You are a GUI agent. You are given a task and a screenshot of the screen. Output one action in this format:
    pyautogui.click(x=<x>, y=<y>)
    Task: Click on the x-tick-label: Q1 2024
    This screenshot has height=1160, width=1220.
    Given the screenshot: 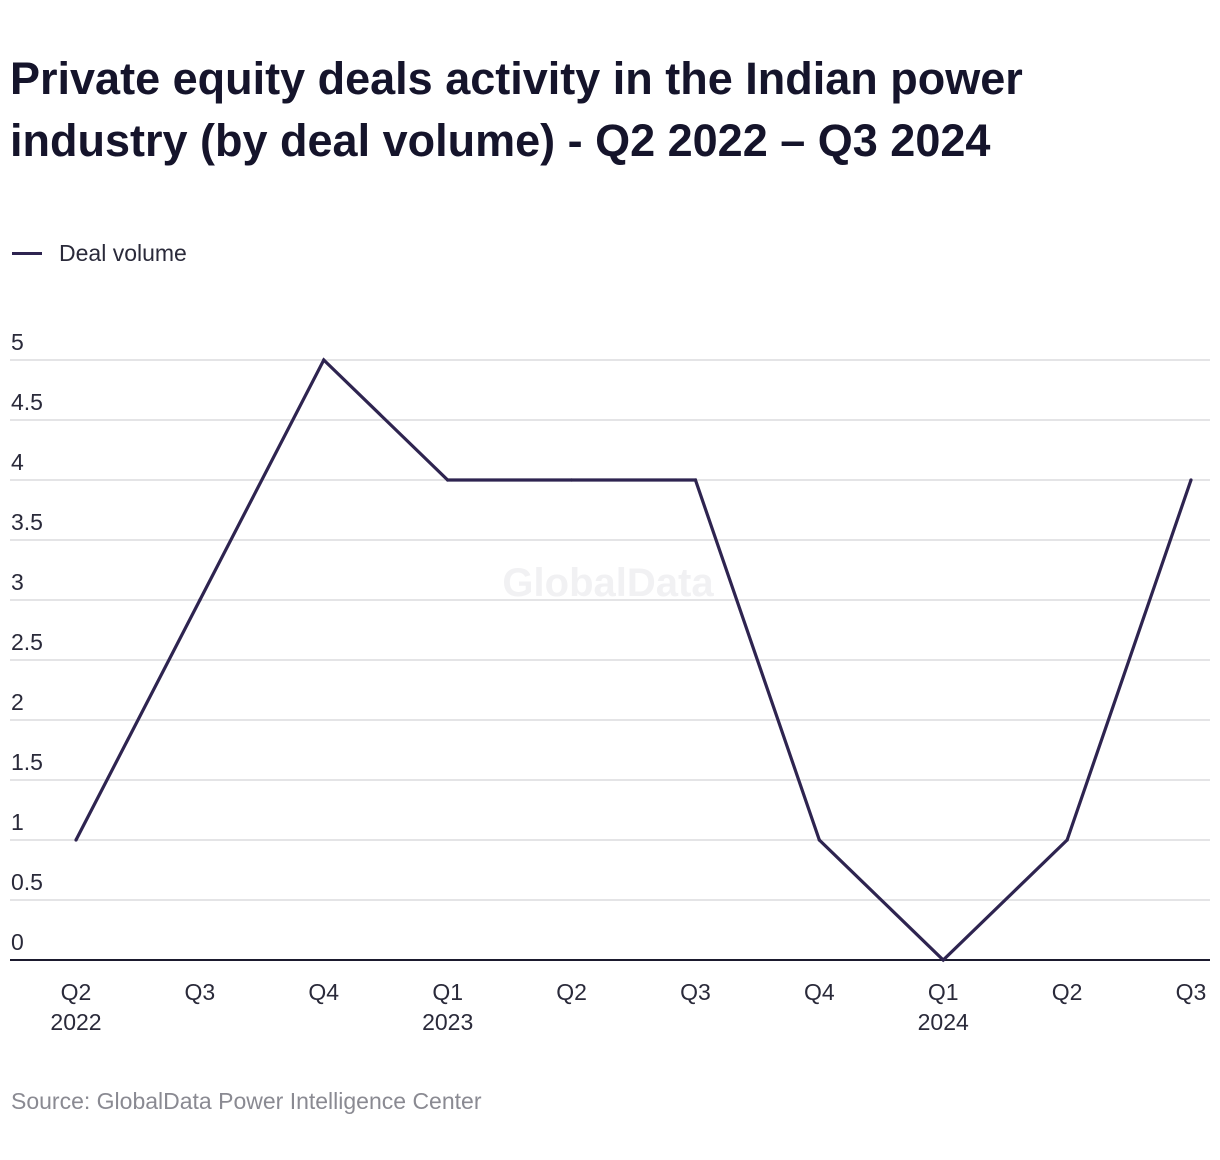 What is the action you would take?
    pyautogui.click(x=943, y=1007)
    